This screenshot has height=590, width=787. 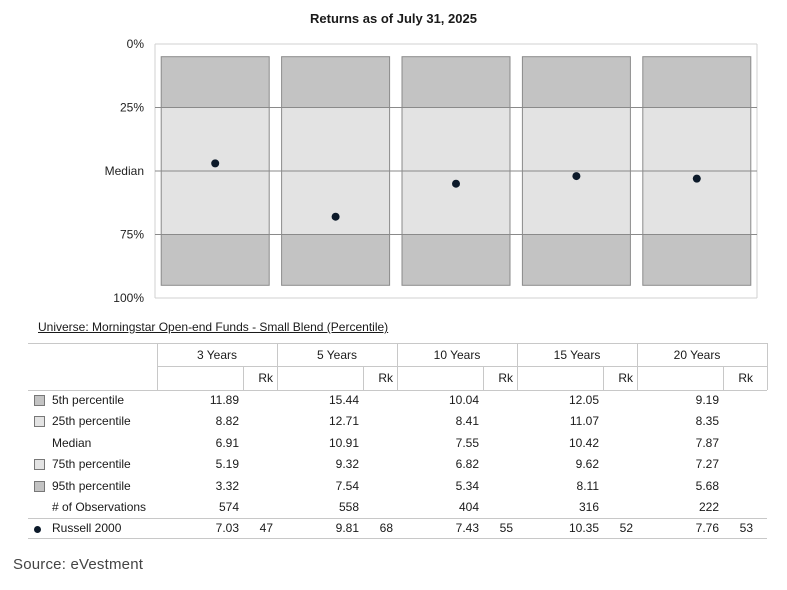 I want to click on table-value: 11.07, so click(x=584, y=421).